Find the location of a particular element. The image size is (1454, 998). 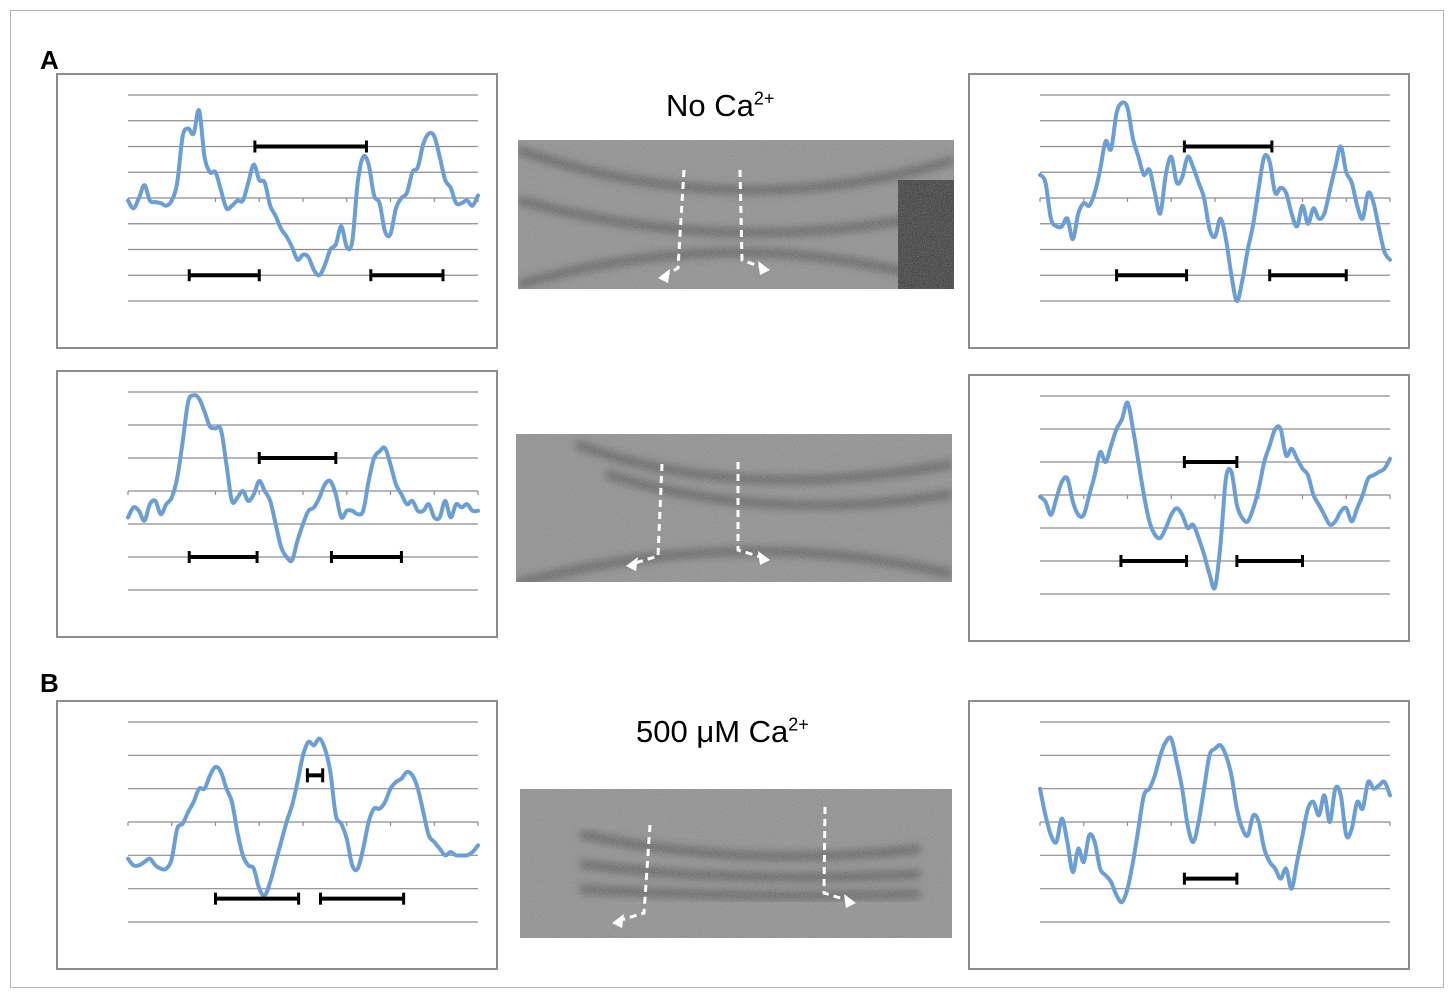

condition-label-no-ca-sup: 2+ is located at coordinates (764, 98).